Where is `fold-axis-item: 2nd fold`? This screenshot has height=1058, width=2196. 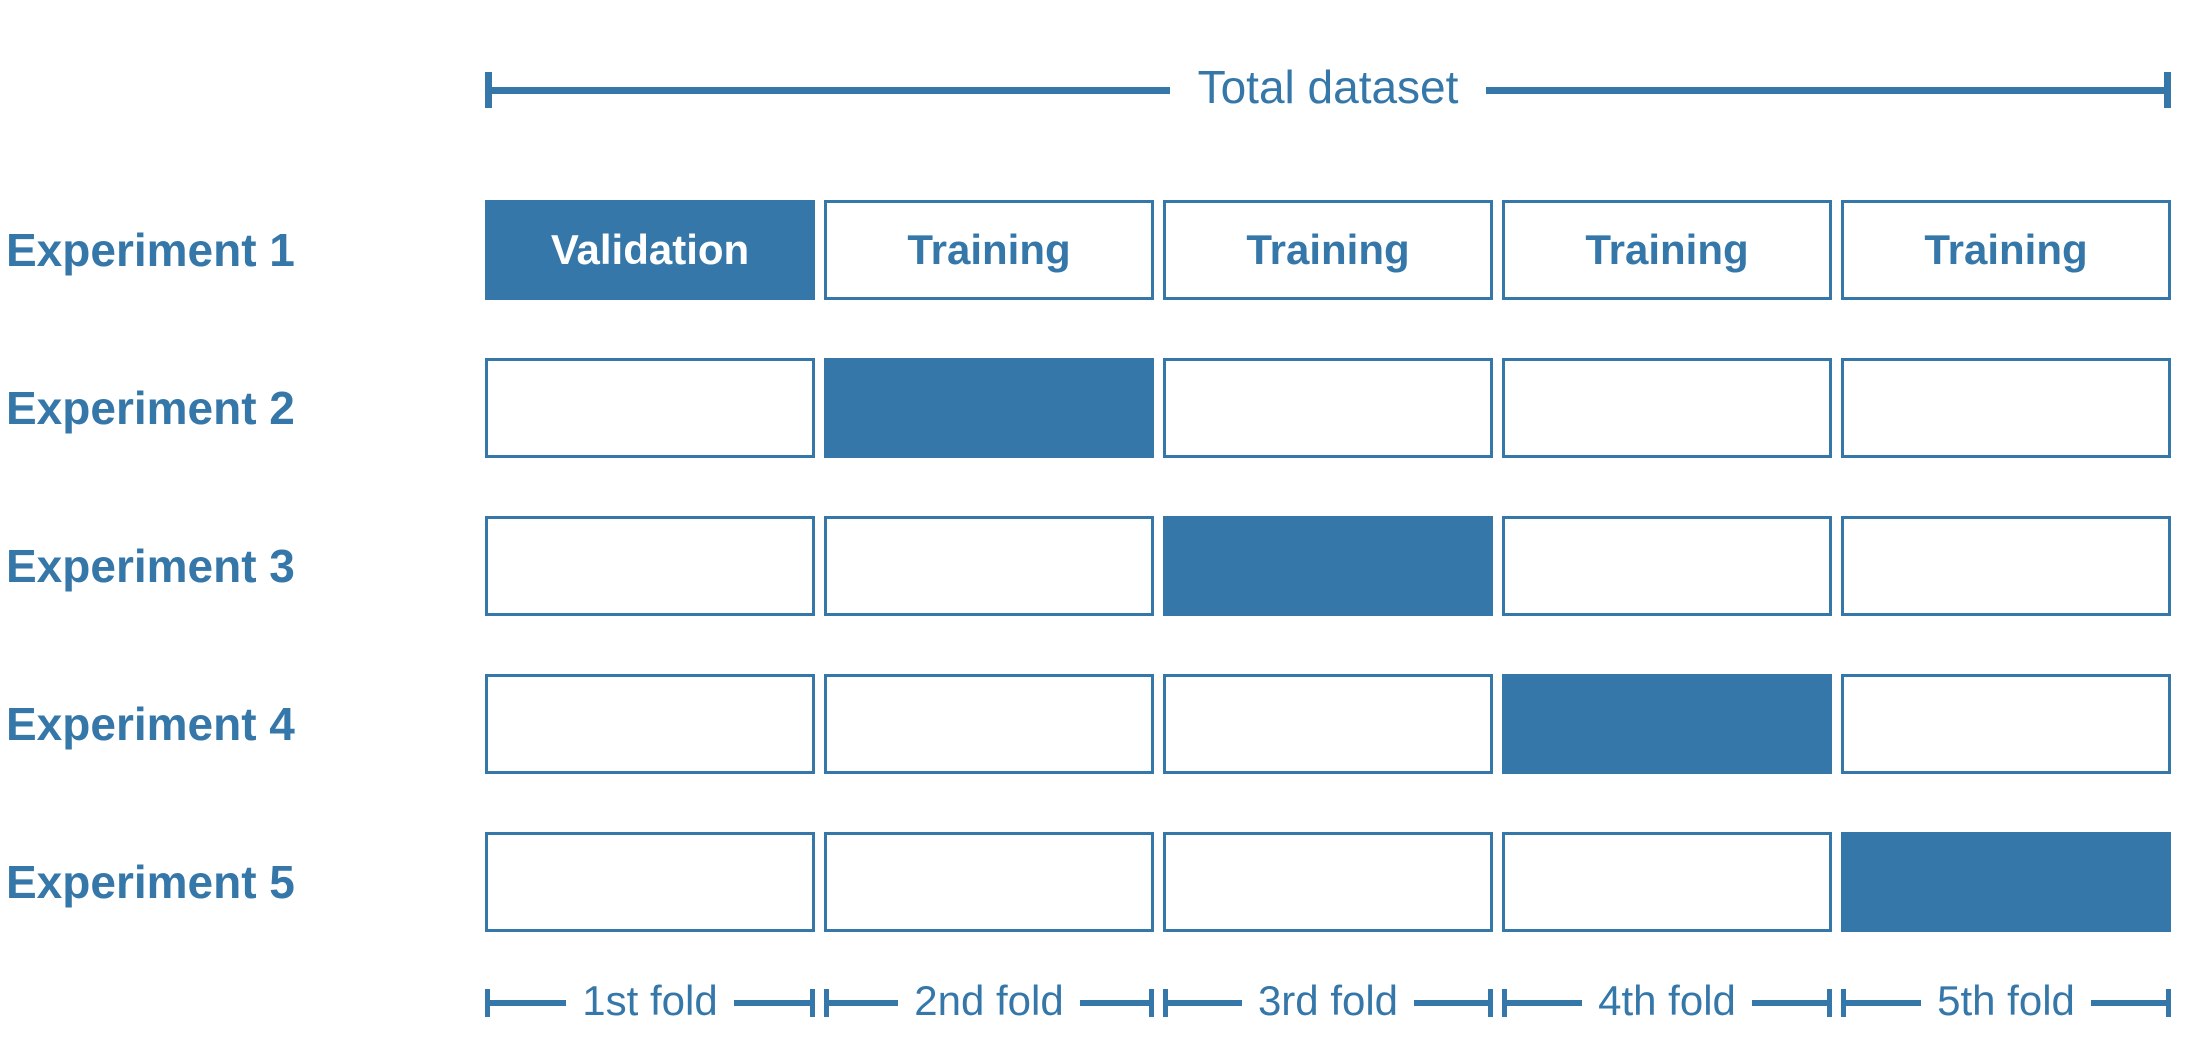
fold-axis-item: 2nd fold is located at coordinates (989, 1003).